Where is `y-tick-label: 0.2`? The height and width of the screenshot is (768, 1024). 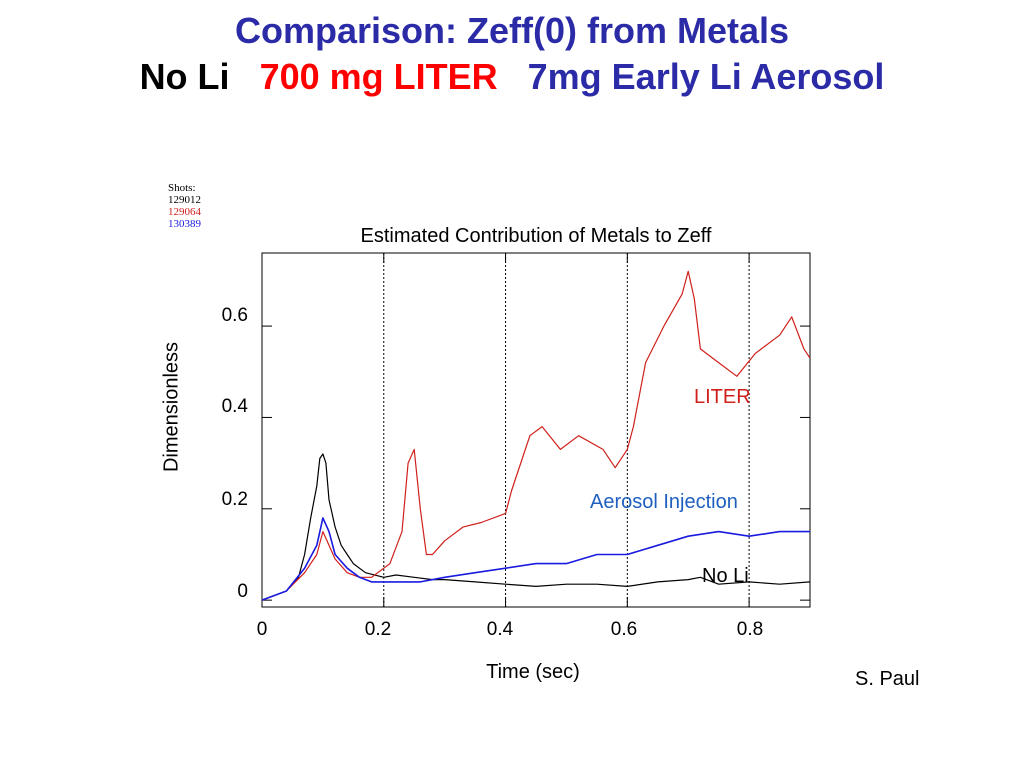 y-tick-label: 0.2 is located at coordinates (234, 499).